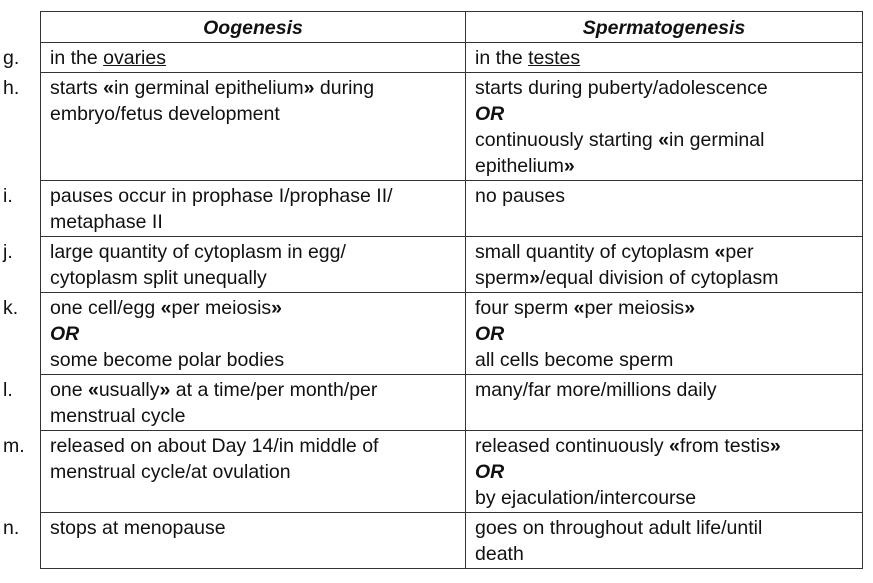  What do you see at coordinates (167, 360) in the screenshot?
I see `text-segment: some become polar bodies` at bounding box center [167, 360].